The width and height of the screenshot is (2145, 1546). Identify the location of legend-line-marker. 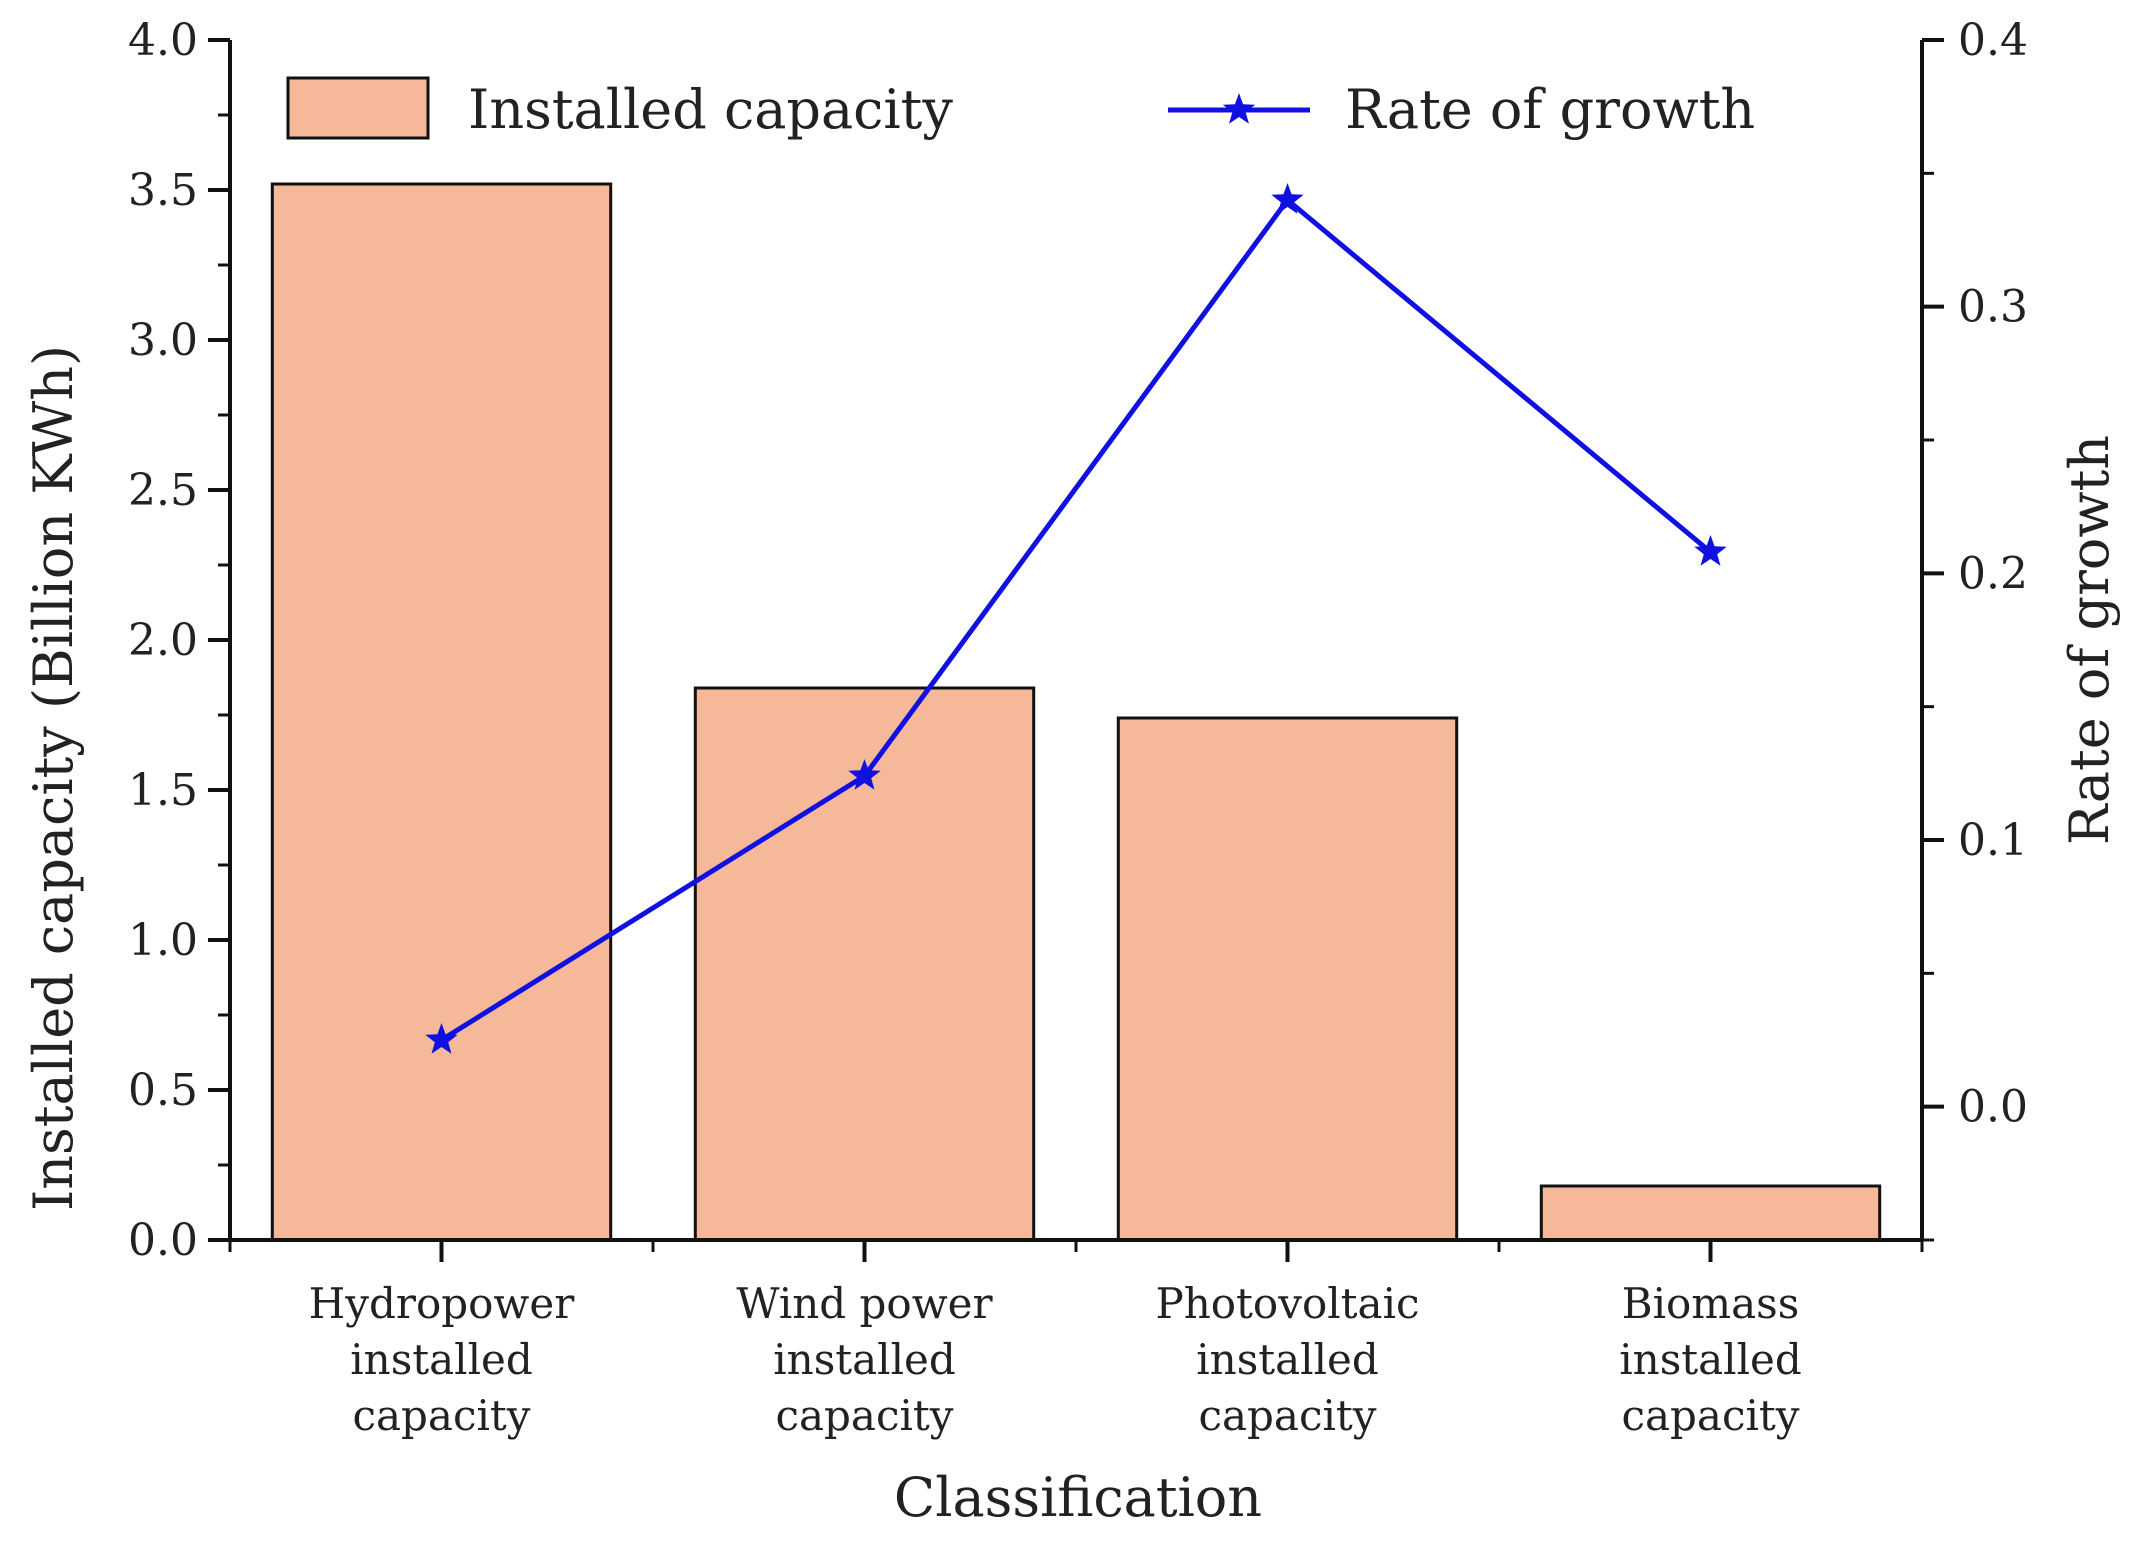
(1239, 108).